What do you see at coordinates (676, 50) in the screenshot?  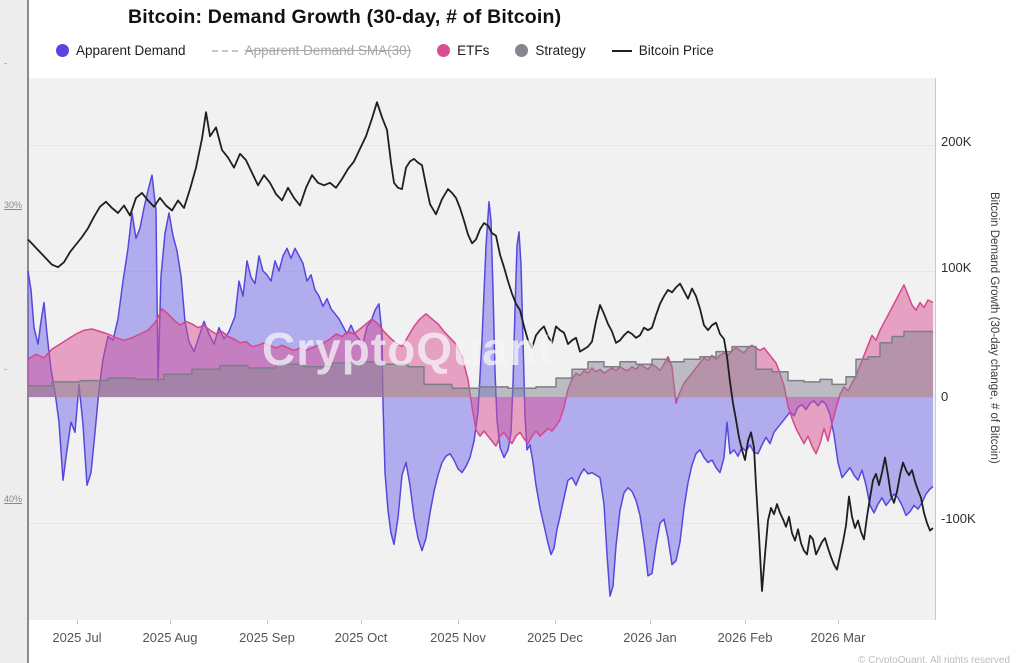 I see `legend-label: Bitcoin Price` at bounding box center [676, 50].